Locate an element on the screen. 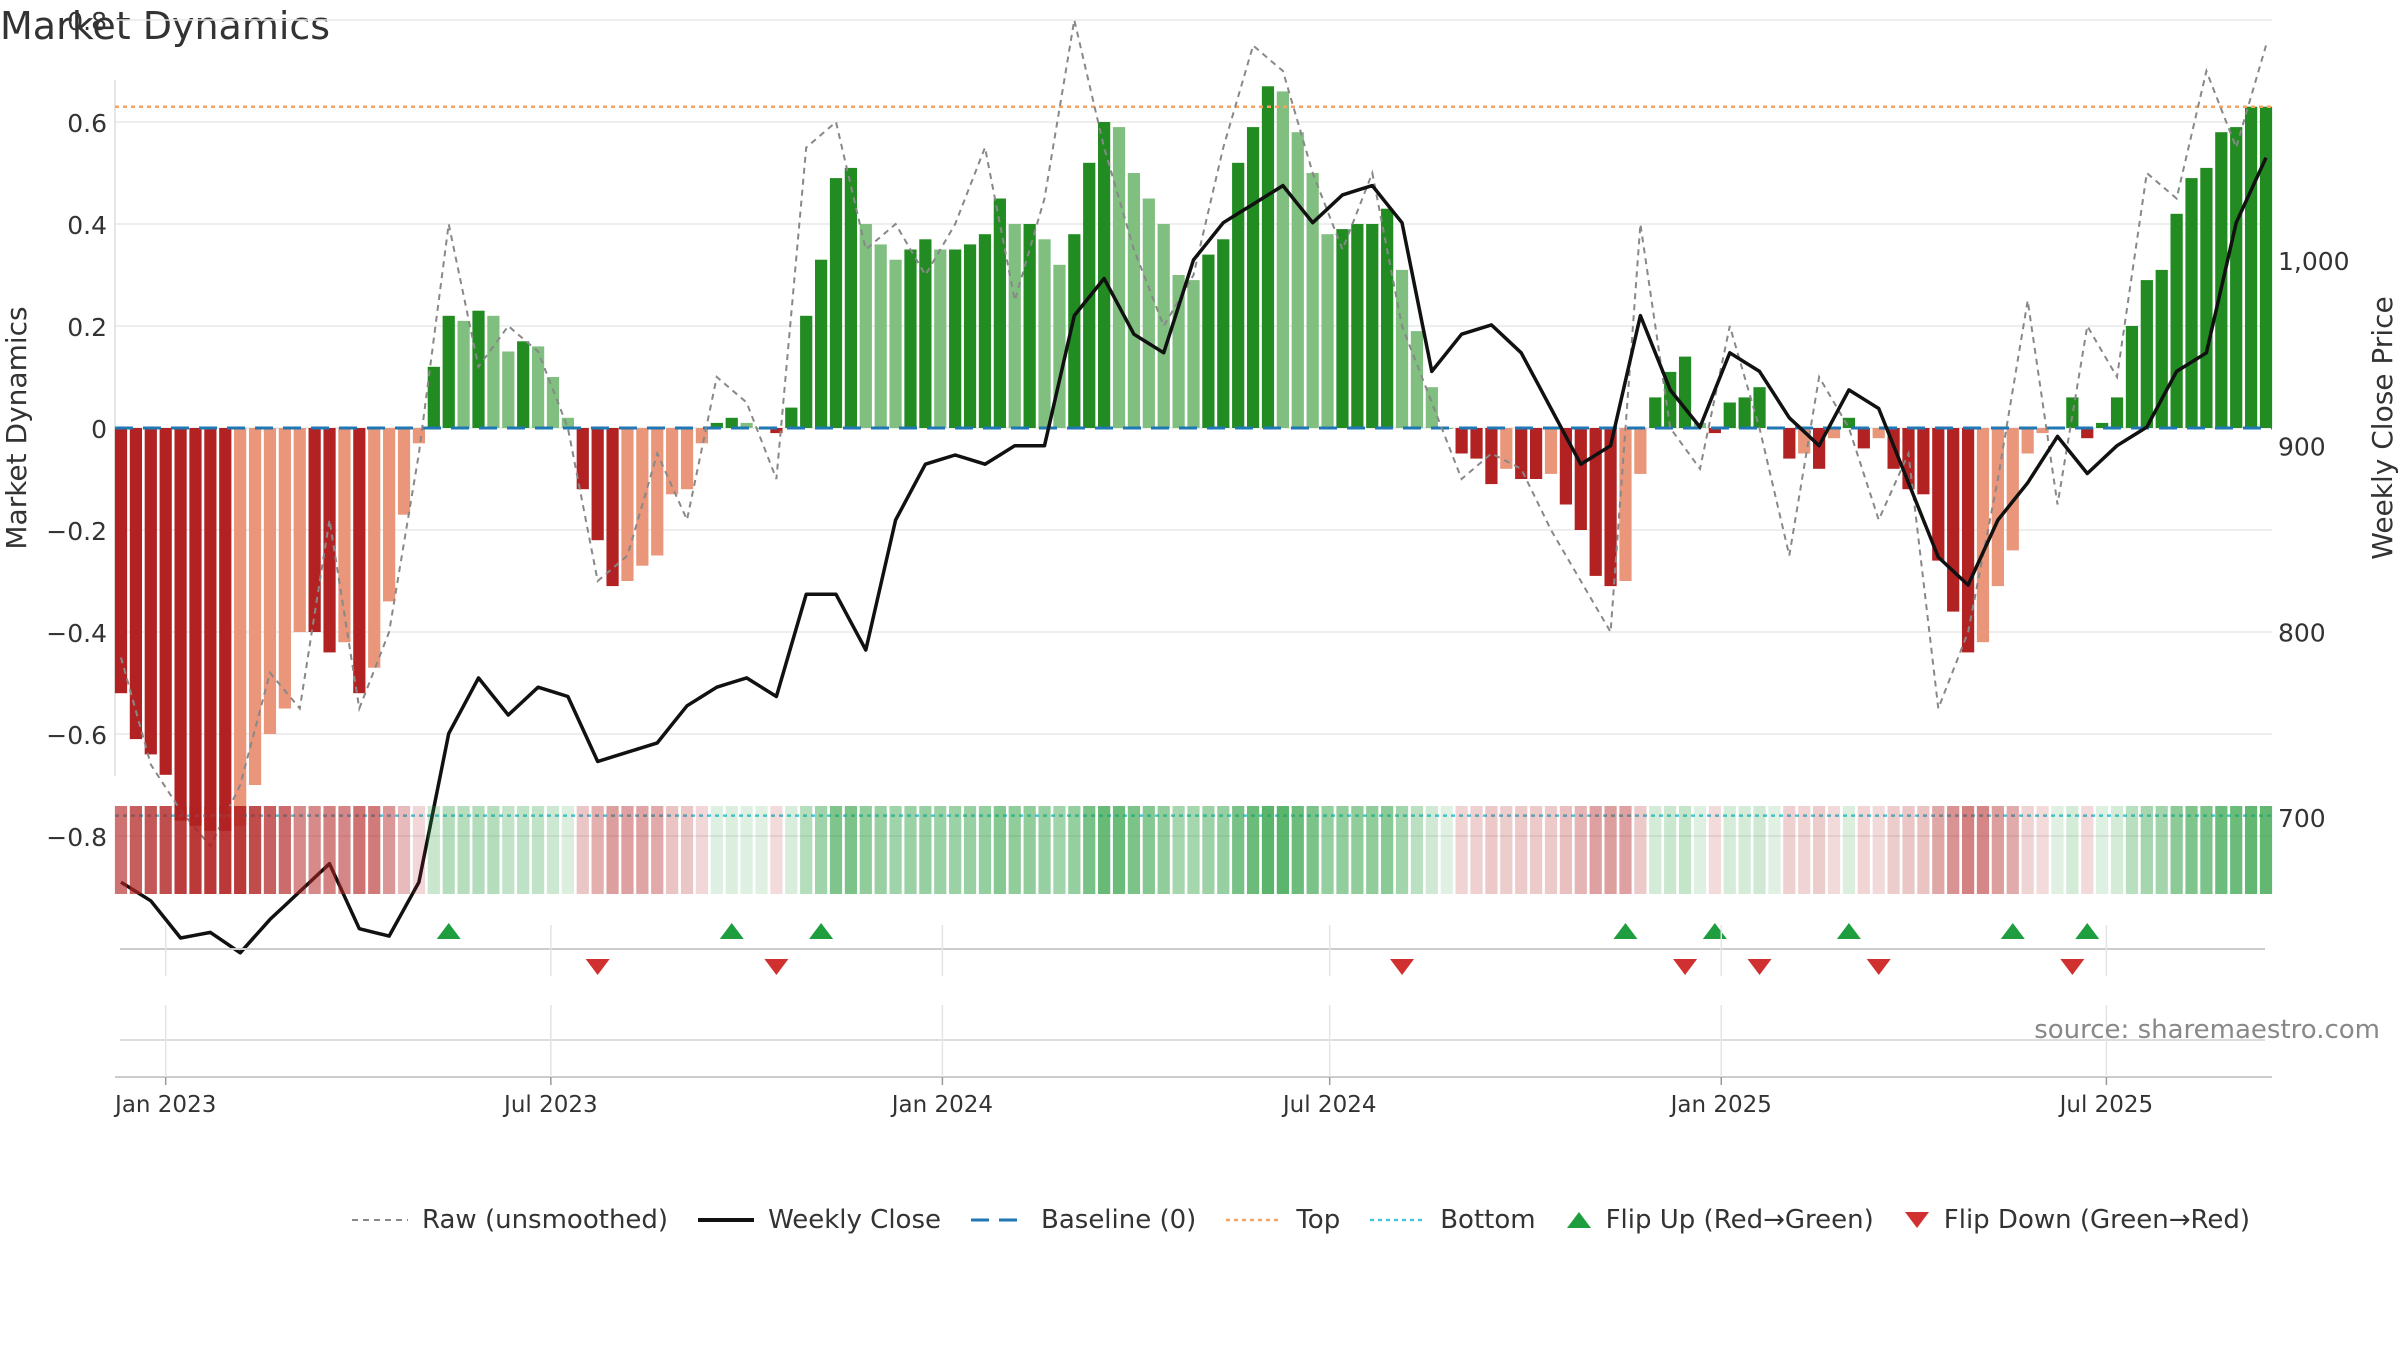 This screenshot has height=1350, width=2400. x-tick-label: Jul 2023 is located at coordinates (550, 1105).